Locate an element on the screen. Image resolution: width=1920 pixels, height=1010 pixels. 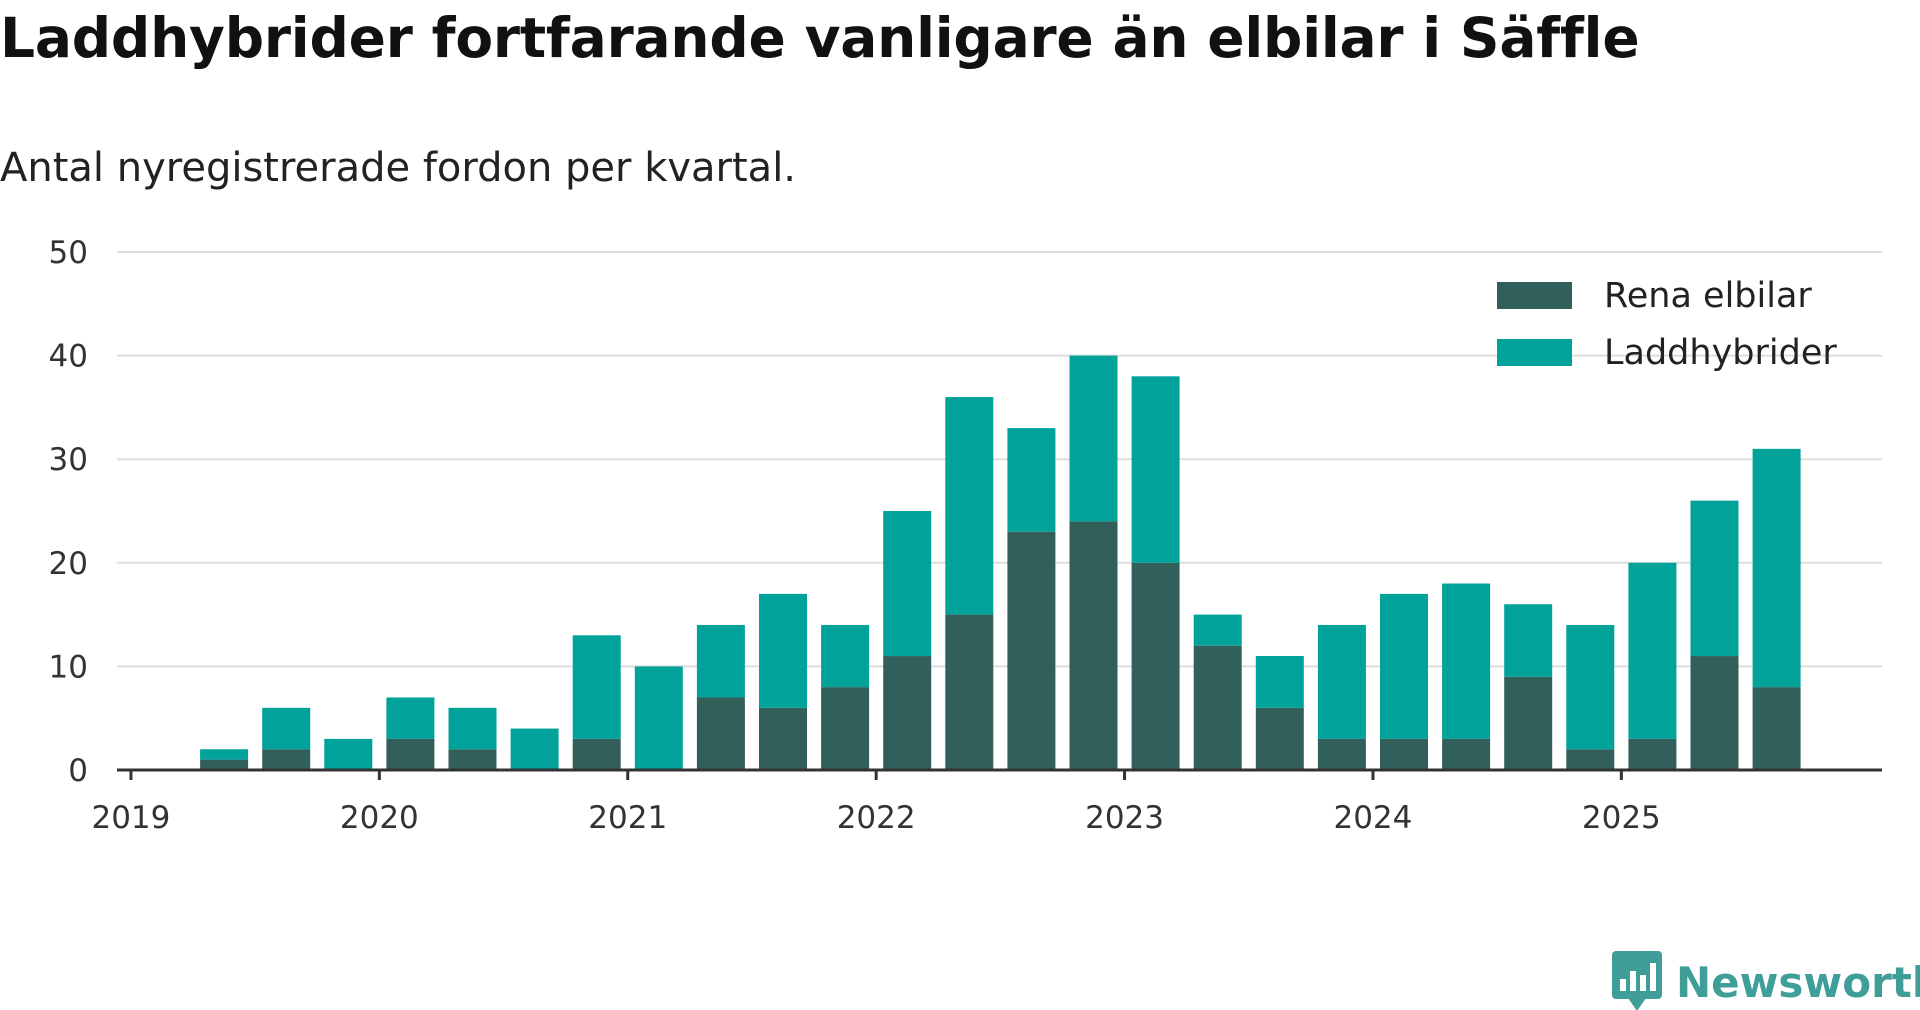
x-tick-label: 2020 is located at coordinates (379, 818).